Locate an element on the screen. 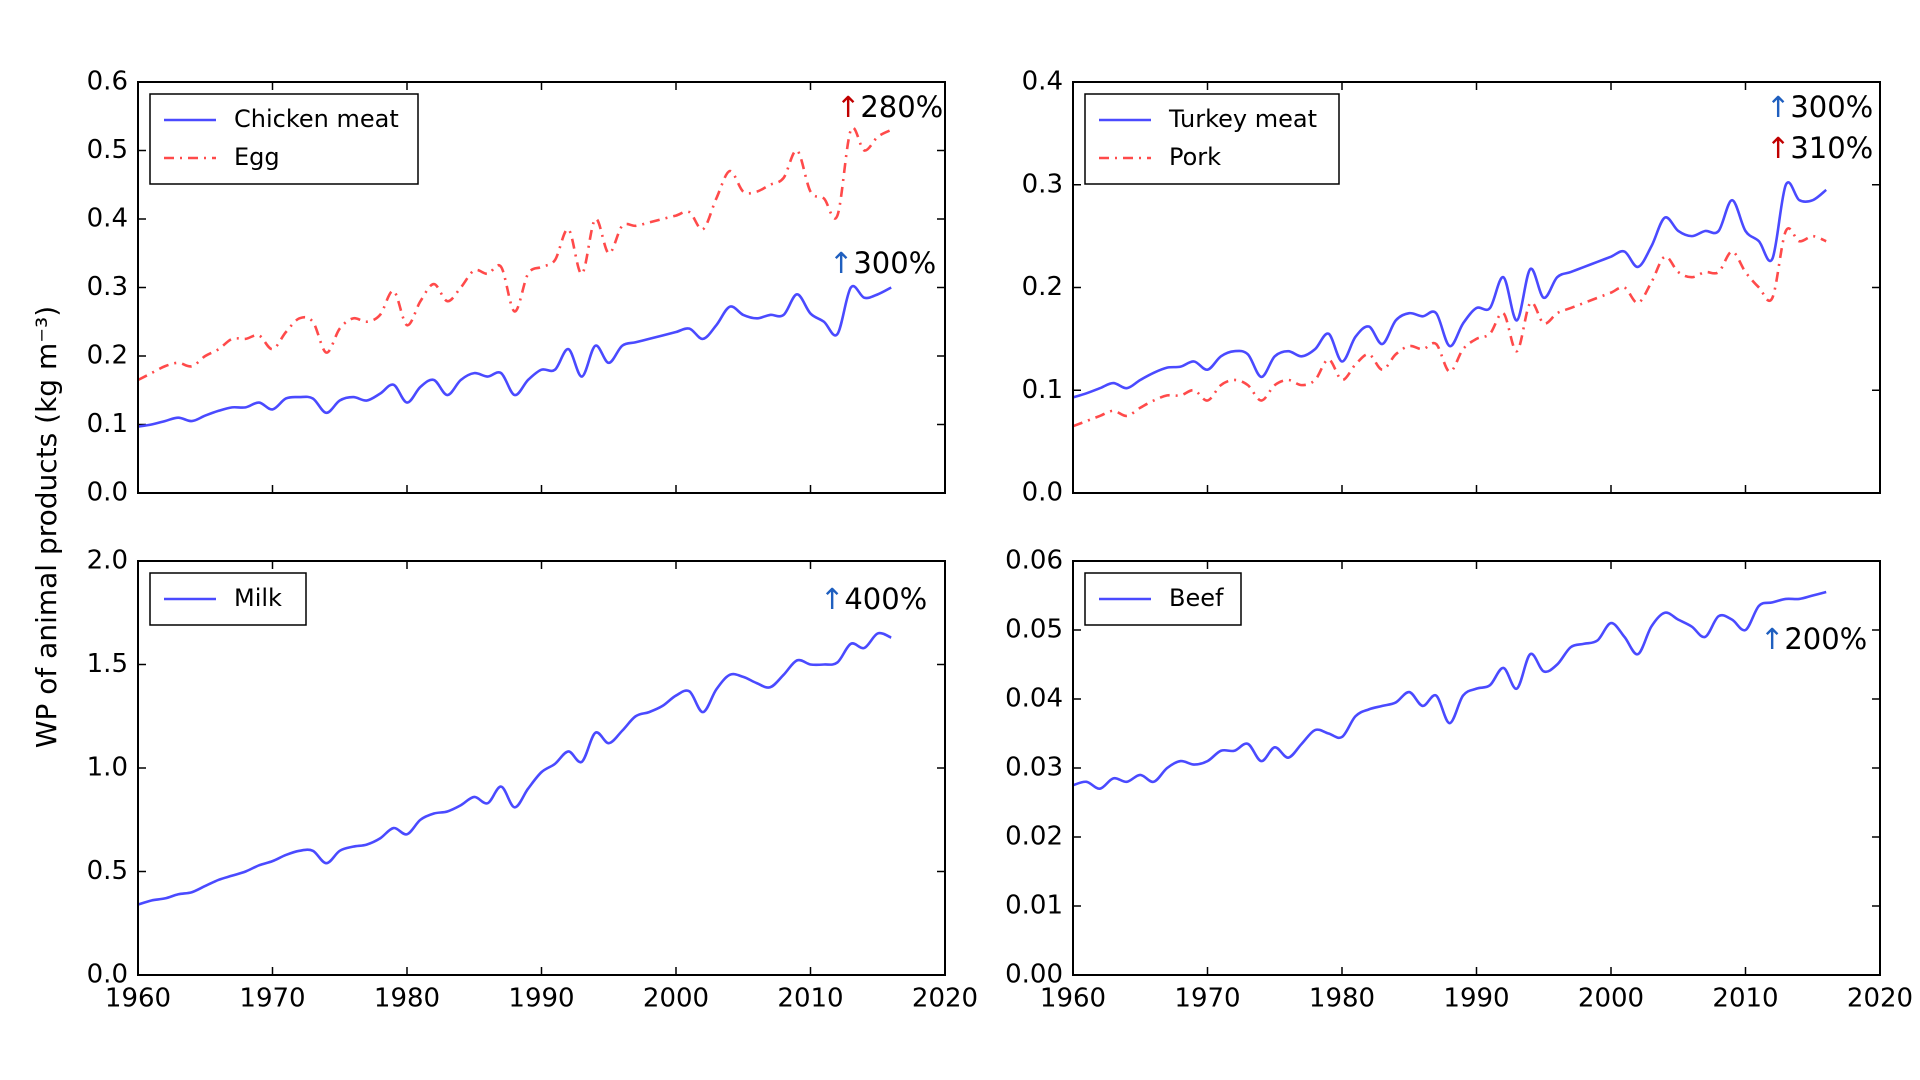  legend-label: Milk is located at coordinates (258, 598).